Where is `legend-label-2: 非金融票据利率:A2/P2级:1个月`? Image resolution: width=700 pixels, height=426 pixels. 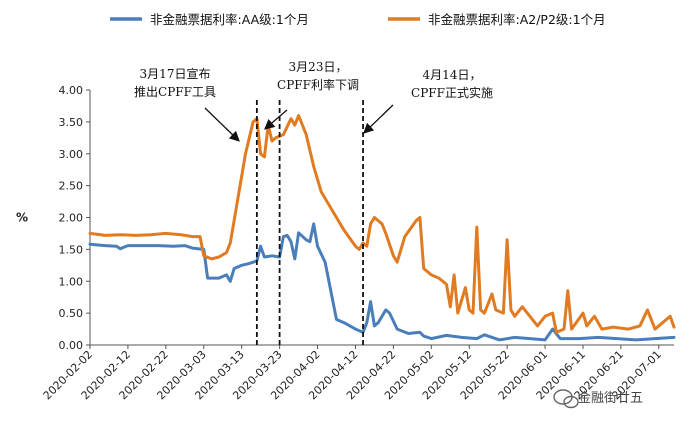
legend-label-2: 非金融票据利率:A2/P2级:1个月 is located at coordinates (517, 19).